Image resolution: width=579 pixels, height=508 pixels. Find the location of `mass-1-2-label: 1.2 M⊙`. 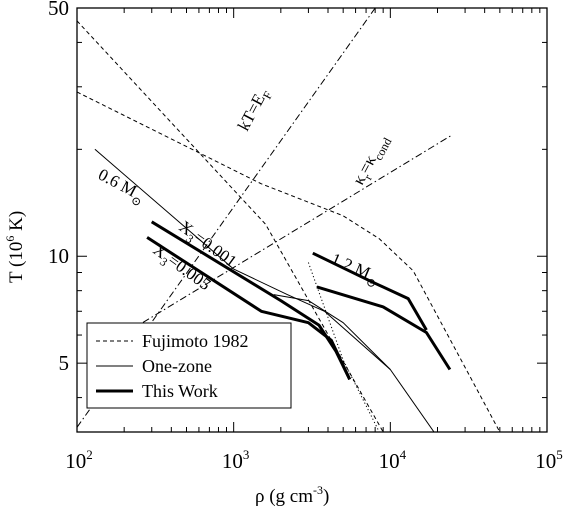

mass-1-2-label: 1.2 M⊙ is located at coordinates (354, 270).